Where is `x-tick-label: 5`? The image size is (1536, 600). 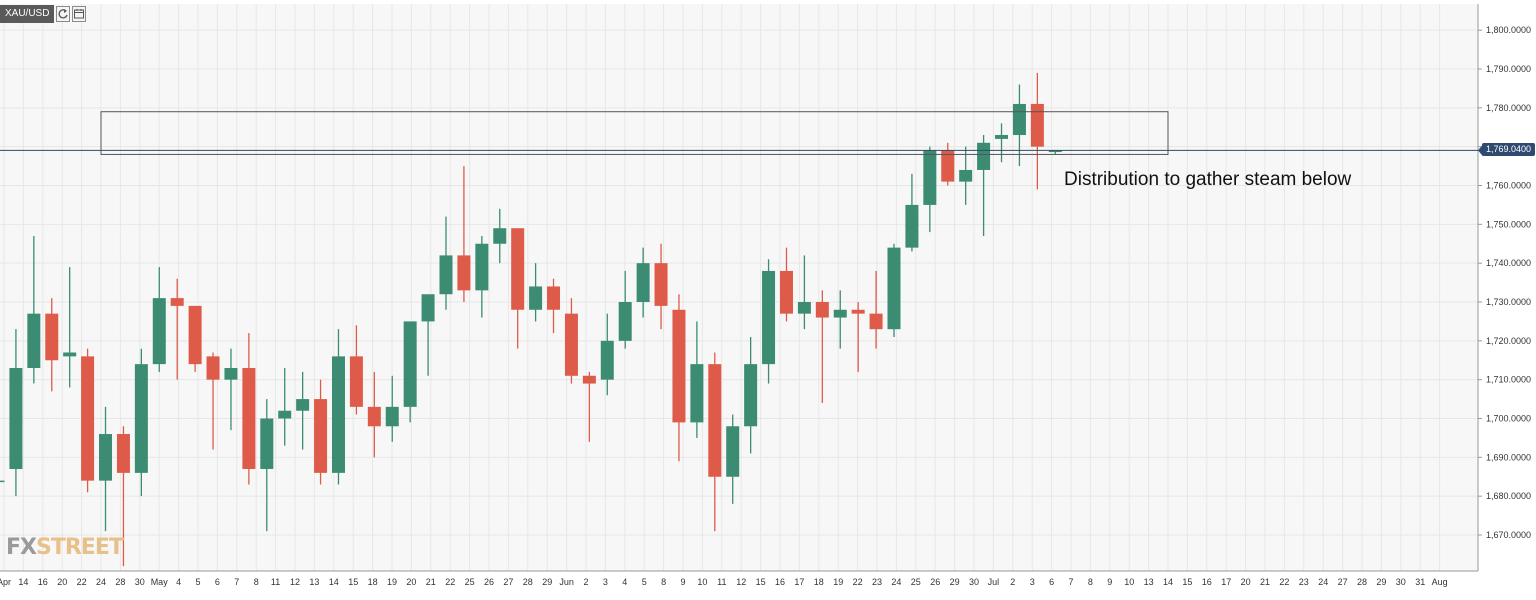 x-tick-label: 5 is located at coordinates (197, 582).